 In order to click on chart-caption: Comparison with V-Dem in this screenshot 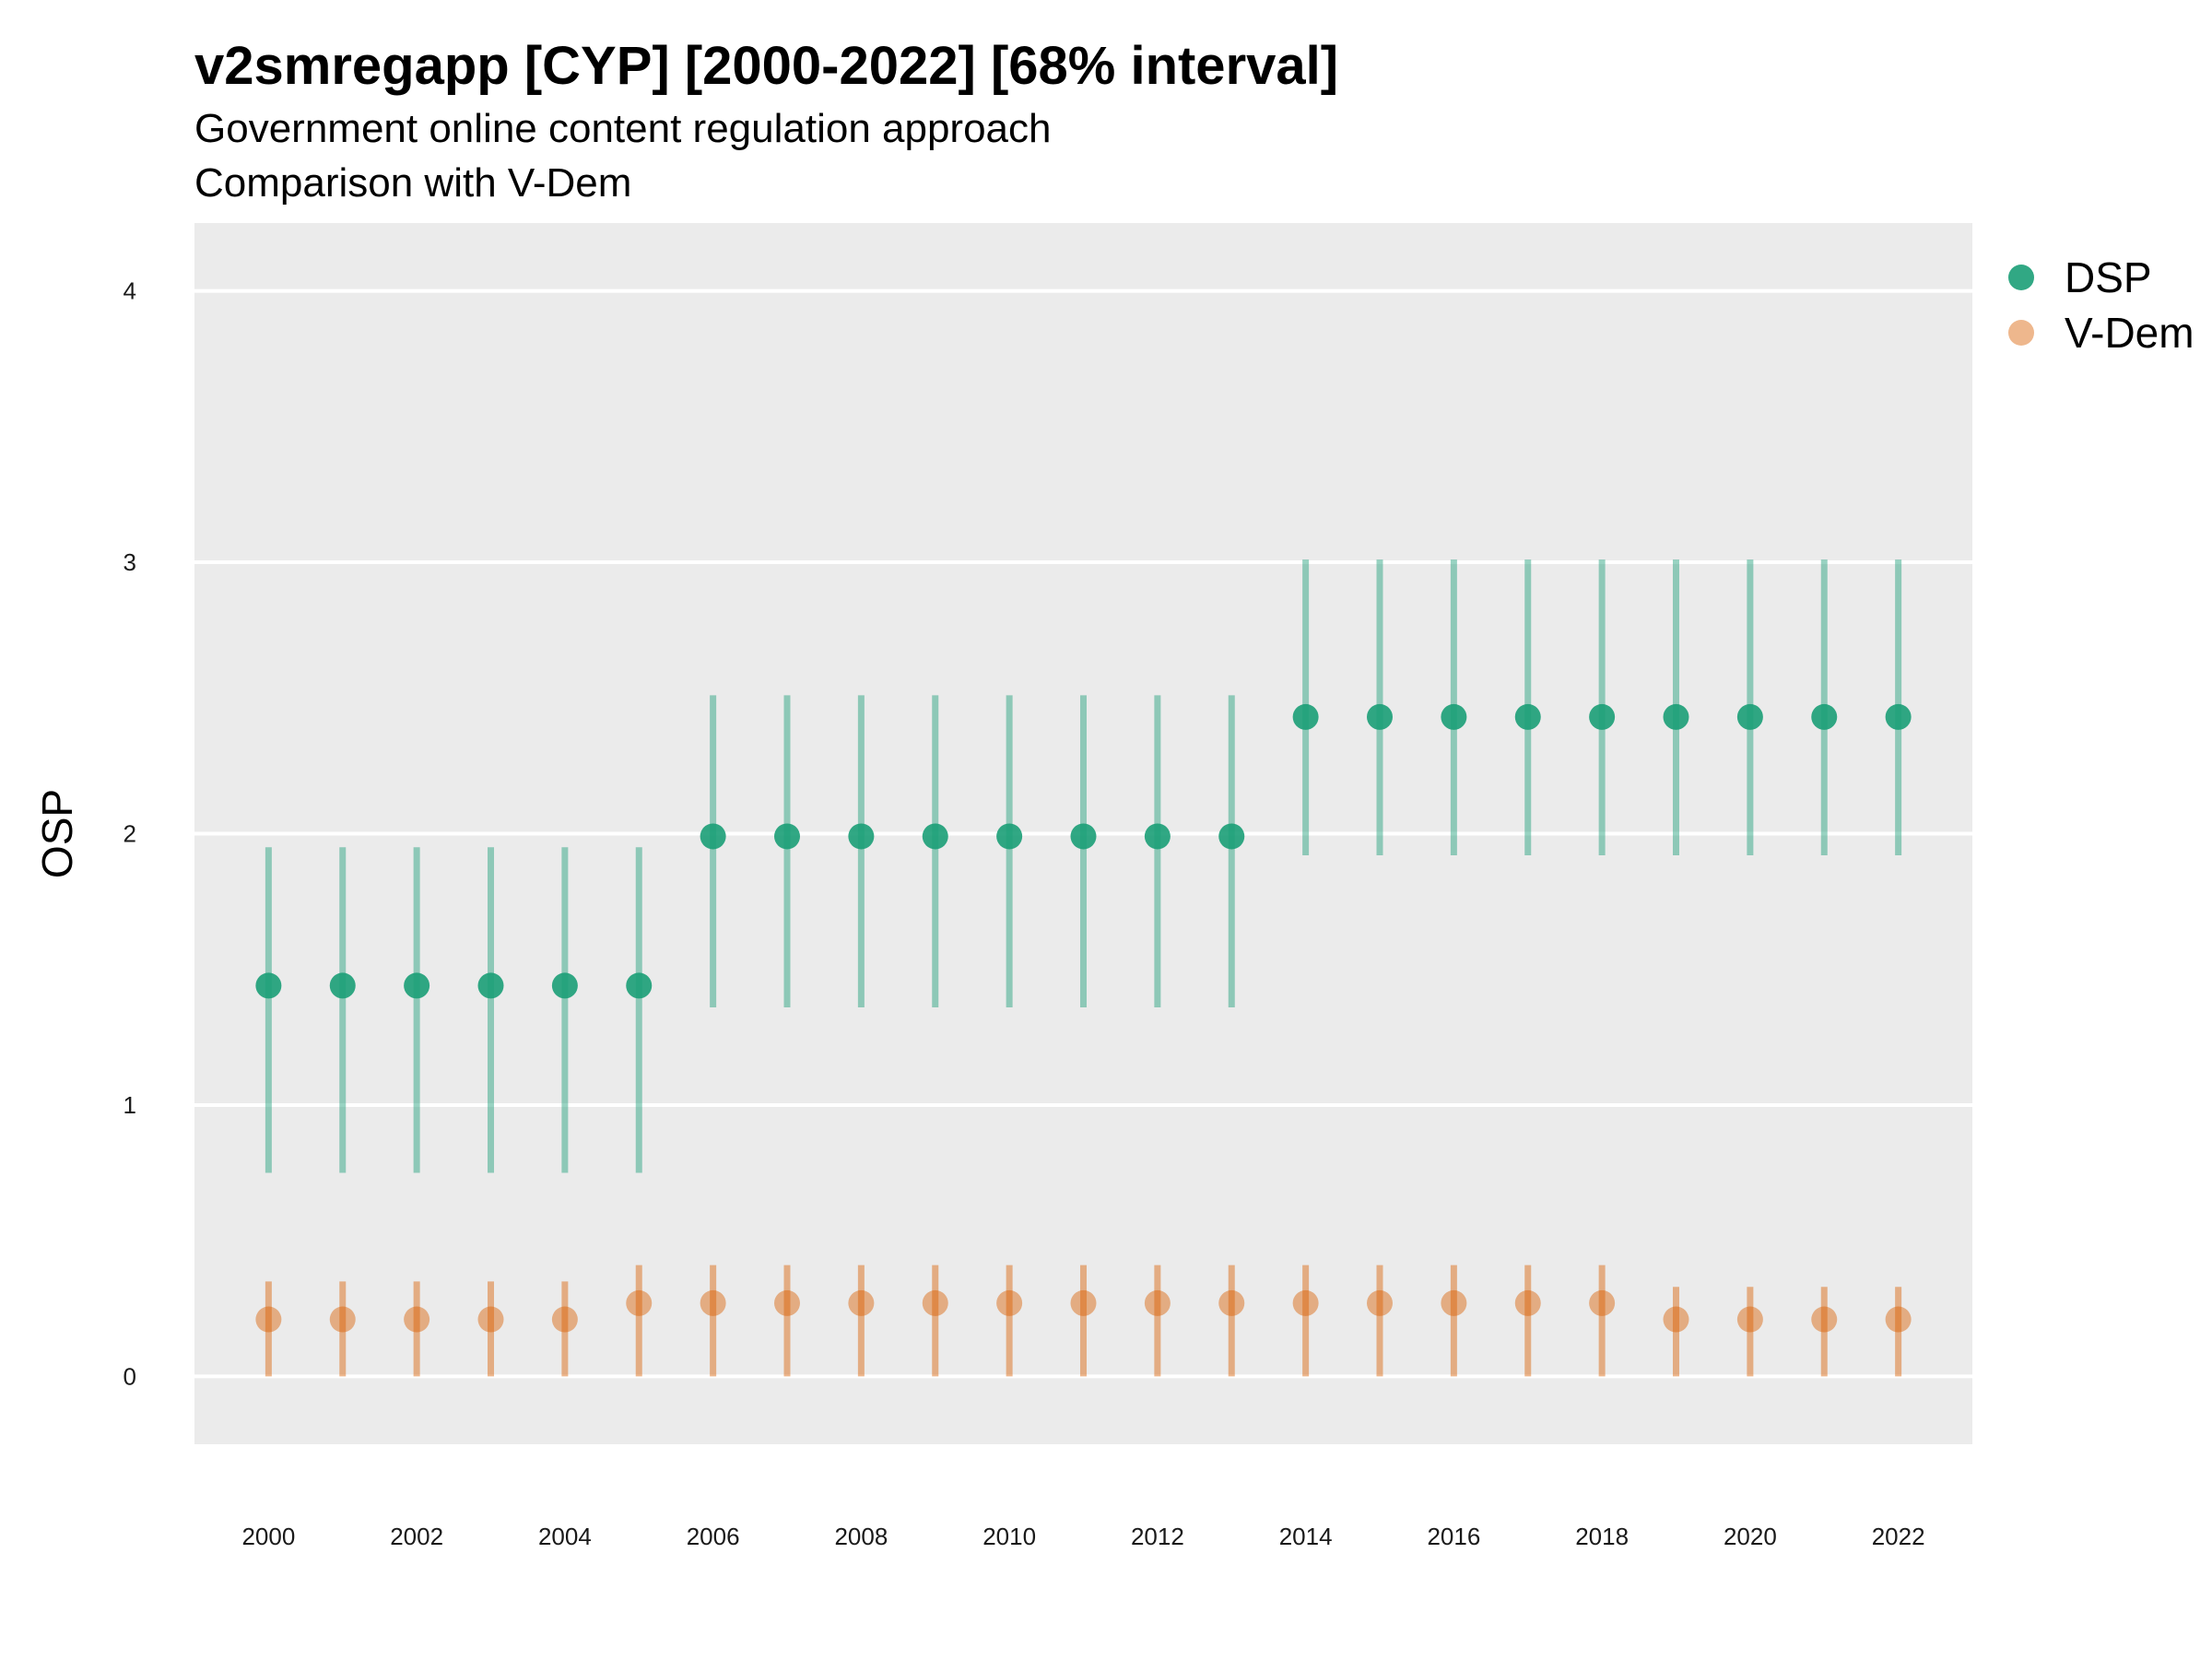, I will do `click(413, 183)`.